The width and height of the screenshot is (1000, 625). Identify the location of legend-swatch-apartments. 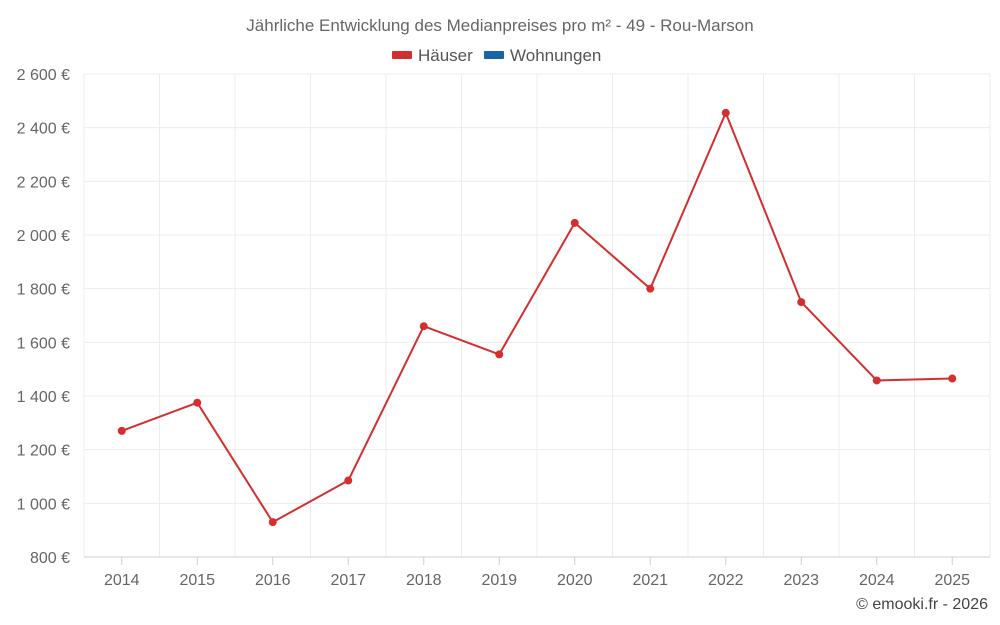
(494, 55).